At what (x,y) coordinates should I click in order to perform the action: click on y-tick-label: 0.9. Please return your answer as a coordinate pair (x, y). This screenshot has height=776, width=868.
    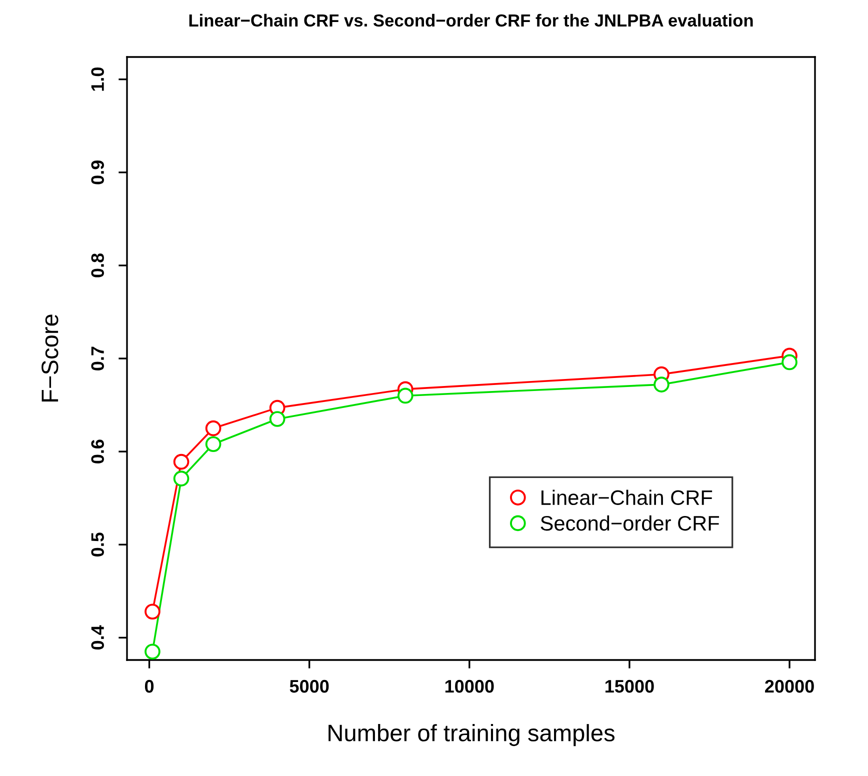
    Looking at the image, I should click on (97, 172).